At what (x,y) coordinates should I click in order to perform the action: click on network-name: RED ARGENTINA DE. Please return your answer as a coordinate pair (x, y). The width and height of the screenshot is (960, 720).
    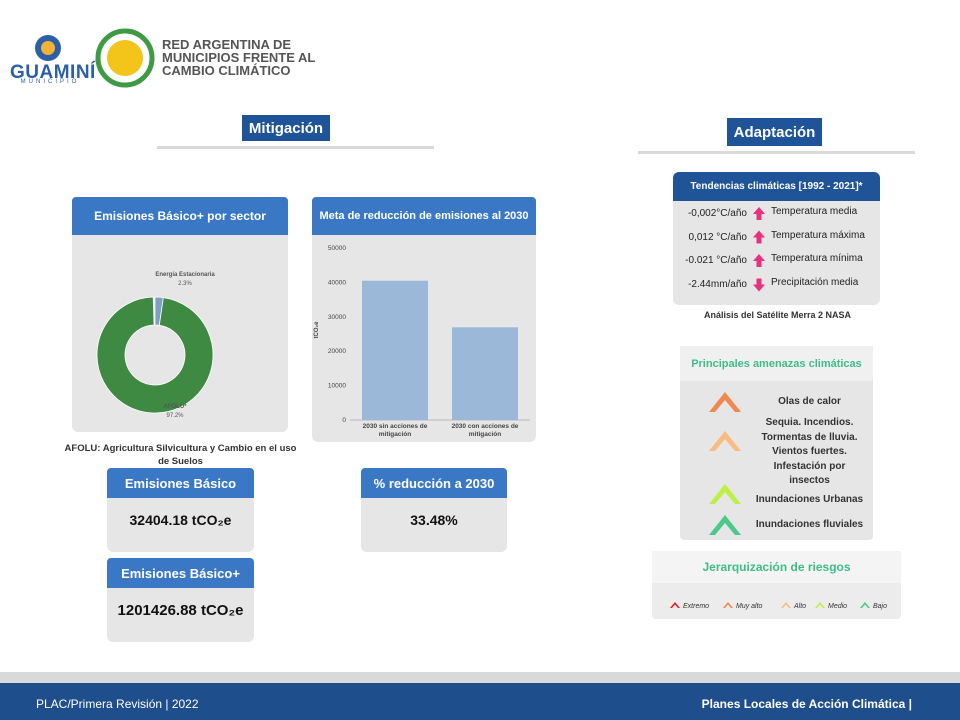
    Looking at the image, I should click on (227, 44).